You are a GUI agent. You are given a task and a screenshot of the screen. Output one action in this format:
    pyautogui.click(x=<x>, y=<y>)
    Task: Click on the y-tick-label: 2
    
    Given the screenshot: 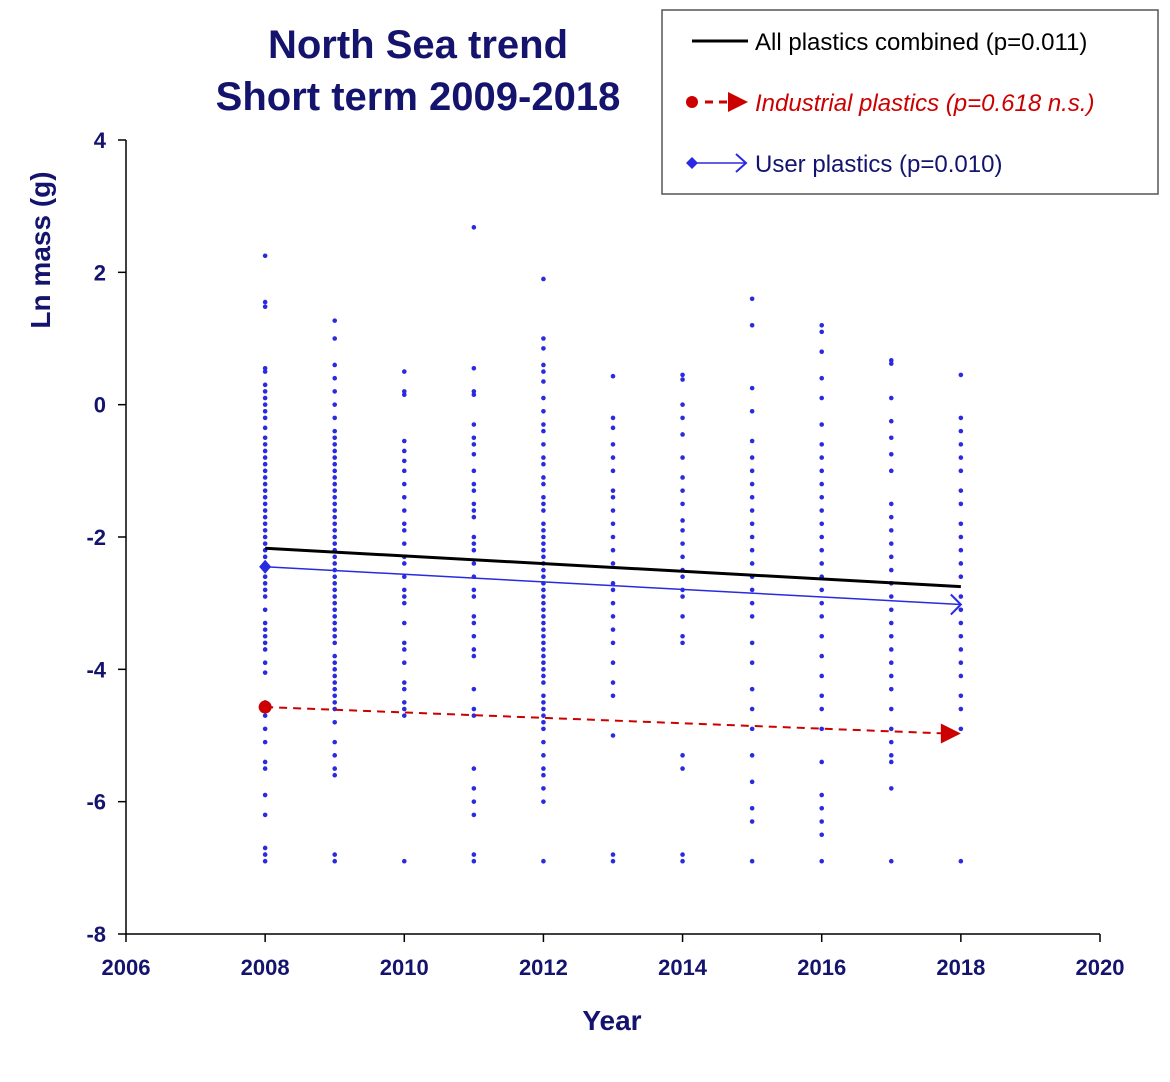 What is the action you would take?
    pyautogui.click(x=100, y=272)
    